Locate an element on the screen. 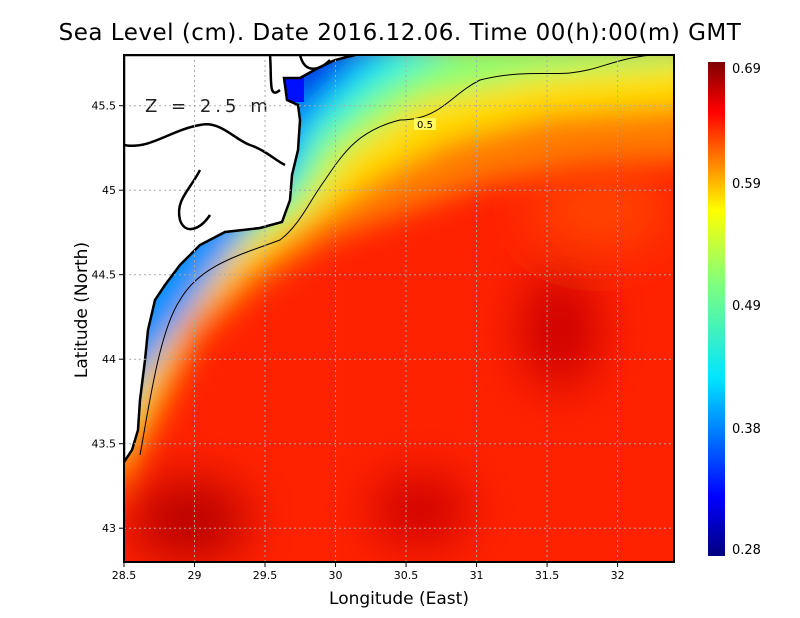  colorbar-tick: 0.59 is located at coordinates (746, 184).